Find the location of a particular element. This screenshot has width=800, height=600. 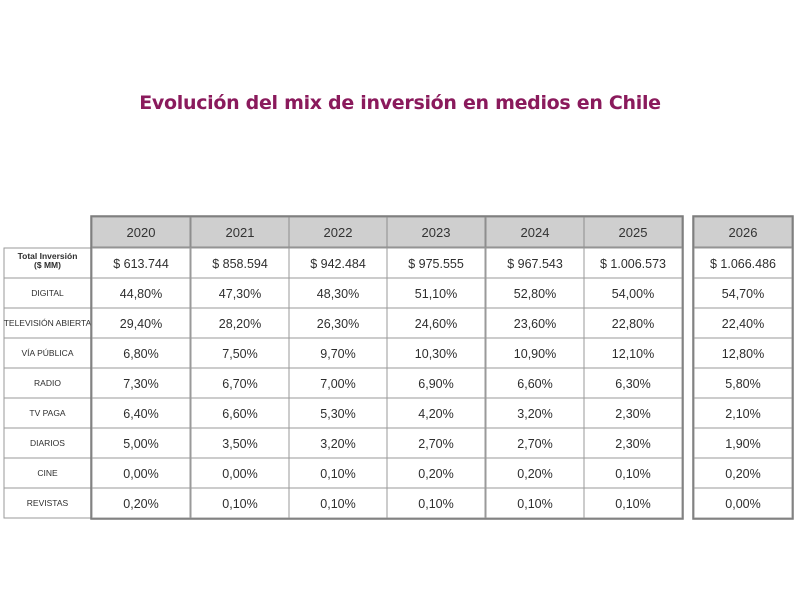

cell-diarios-2020 is located at coordinates (141, 443).